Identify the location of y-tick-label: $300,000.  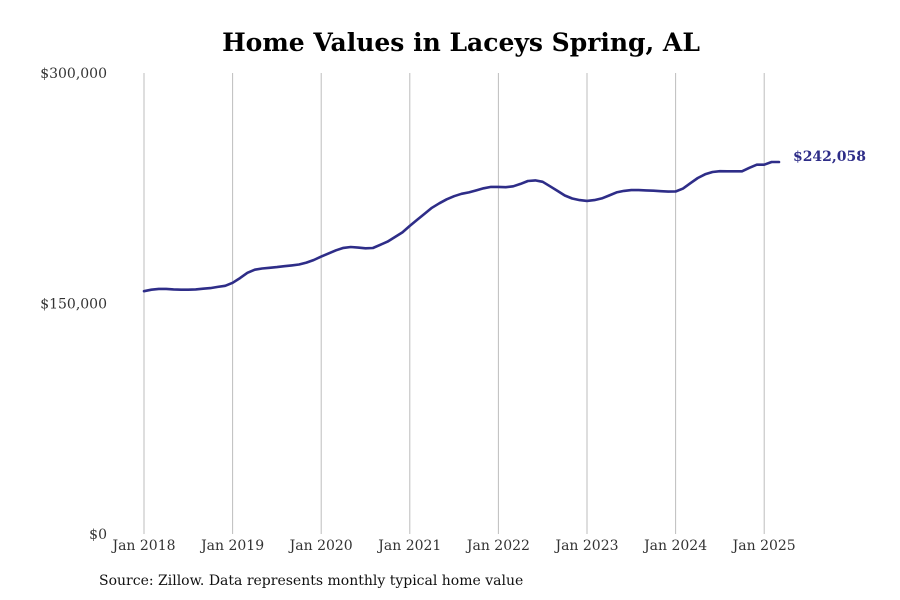
(73, 74).